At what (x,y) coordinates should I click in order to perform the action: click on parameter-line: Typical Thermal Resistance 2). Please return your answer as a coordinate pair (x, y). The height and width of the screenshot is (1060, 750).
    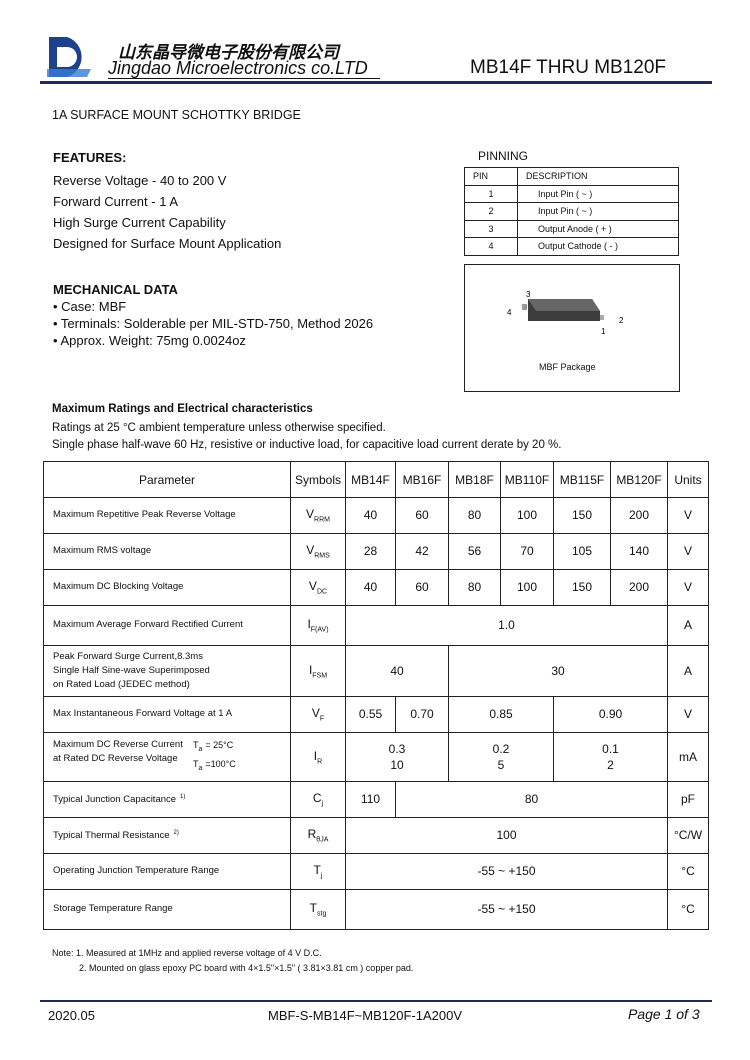
    Looking at the image, I should click on (116, 835).